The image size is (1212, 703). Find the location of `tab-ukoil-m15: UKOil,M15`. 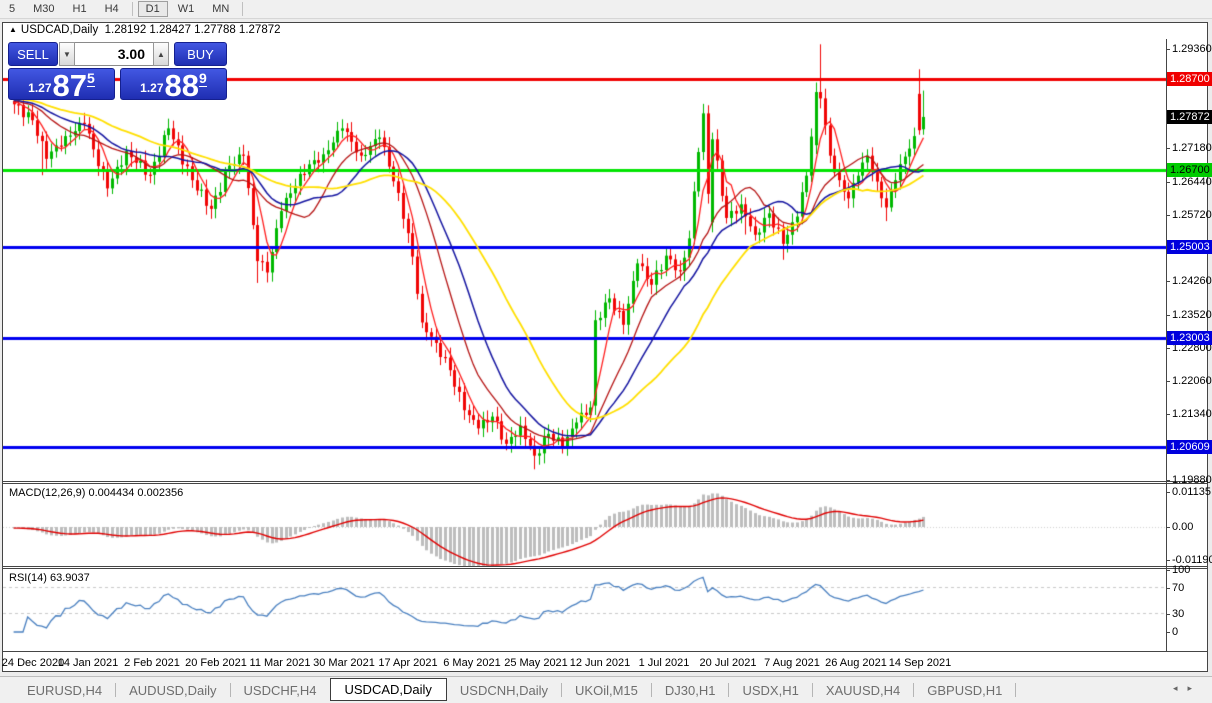

tab-ukoil-m15: UKOil,M15 is located at coordinates (606, 690).